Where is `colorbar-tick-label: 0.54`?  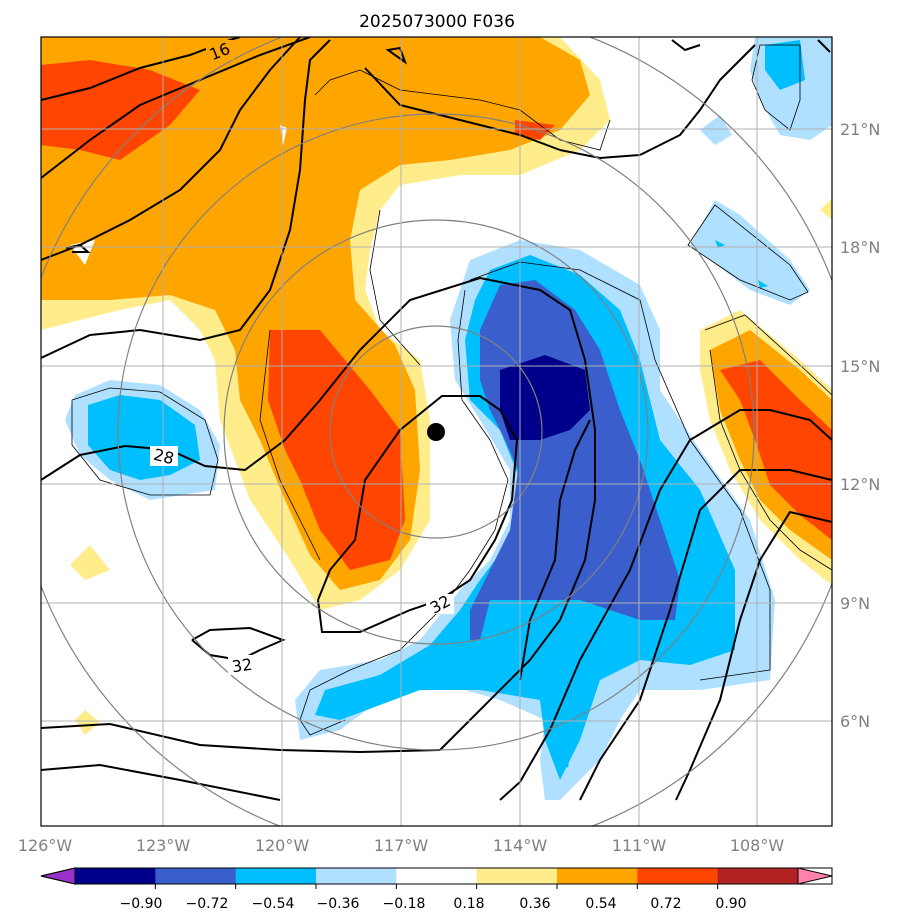
colorbar-tick-label: 0.54 is located at coordinates (600, 904).